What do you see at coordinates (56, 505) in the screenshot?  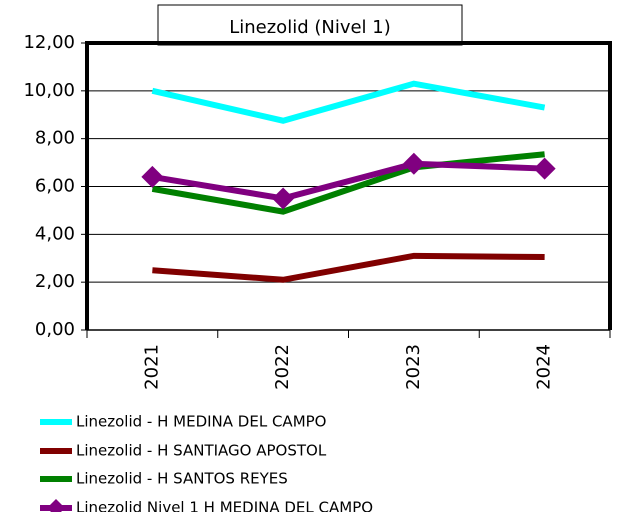 I see `legend-marker` at bounding box center [56, 505].